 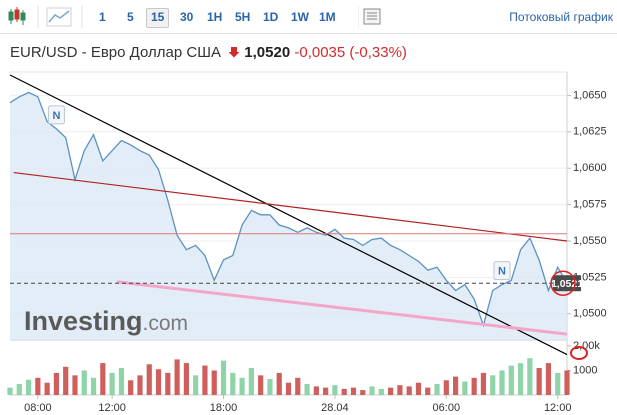 I want to click on down-arrow, so click(x=234, y=52).